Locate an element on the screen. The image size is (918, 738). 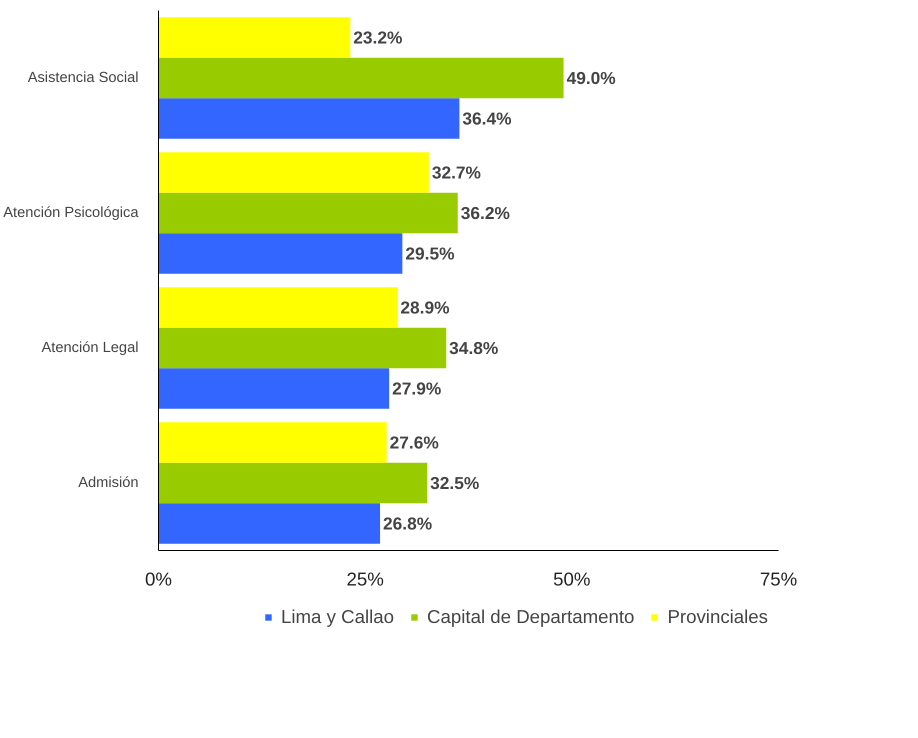
data-label: 34.8% is located at coordinates (473, 348).